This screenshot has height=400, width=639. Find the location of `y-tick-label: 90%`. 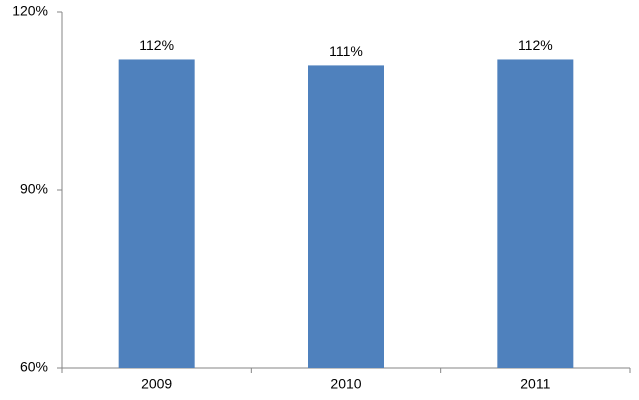

y-tick-label: 90% is located at coordinates (34, 189).